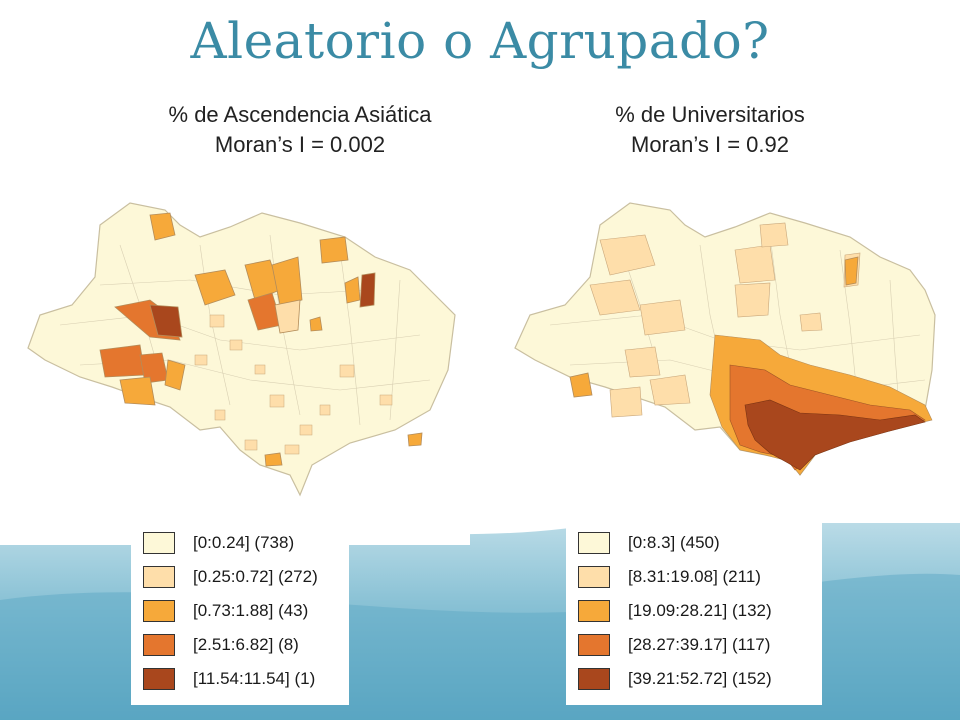 The image size is (960, 720). What do you see at coordinates (254, 678) in the screenshot?
I see `legend-label: [11.54:11.54] (1)` at bounding box center [254, 678].